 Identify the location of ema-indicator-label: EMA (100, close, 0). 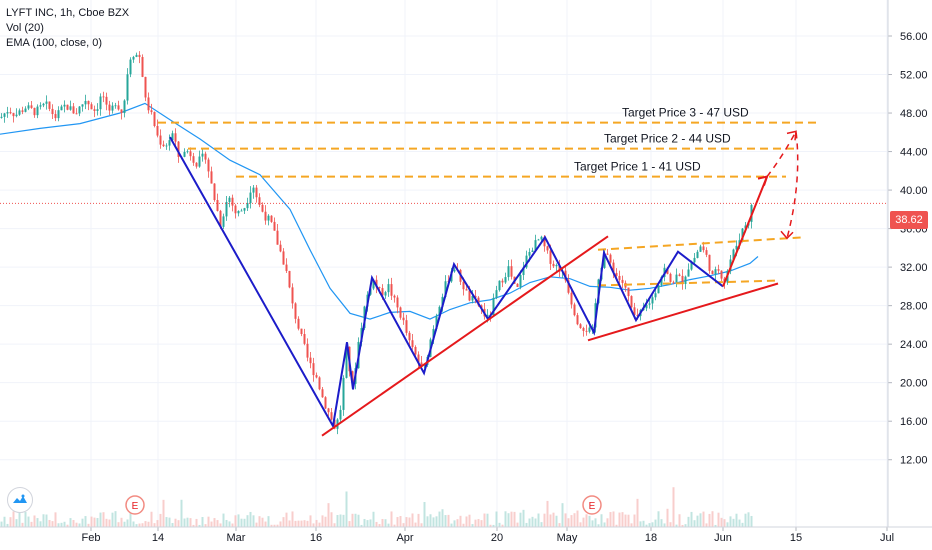
(54, 43).